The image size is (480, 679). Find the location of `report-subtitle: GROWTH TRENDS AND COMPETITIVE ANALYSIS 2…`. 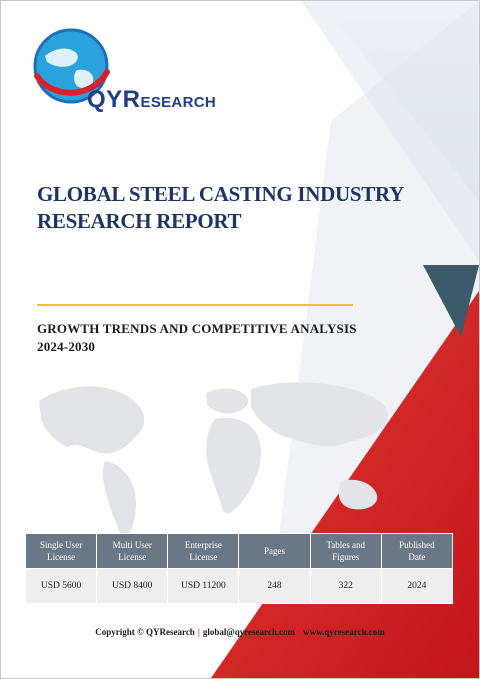

report-subtitle: GROWTH TRENDS AND COMPETITIVE ANALYSIS 2… is located at coordinates (217, 338).